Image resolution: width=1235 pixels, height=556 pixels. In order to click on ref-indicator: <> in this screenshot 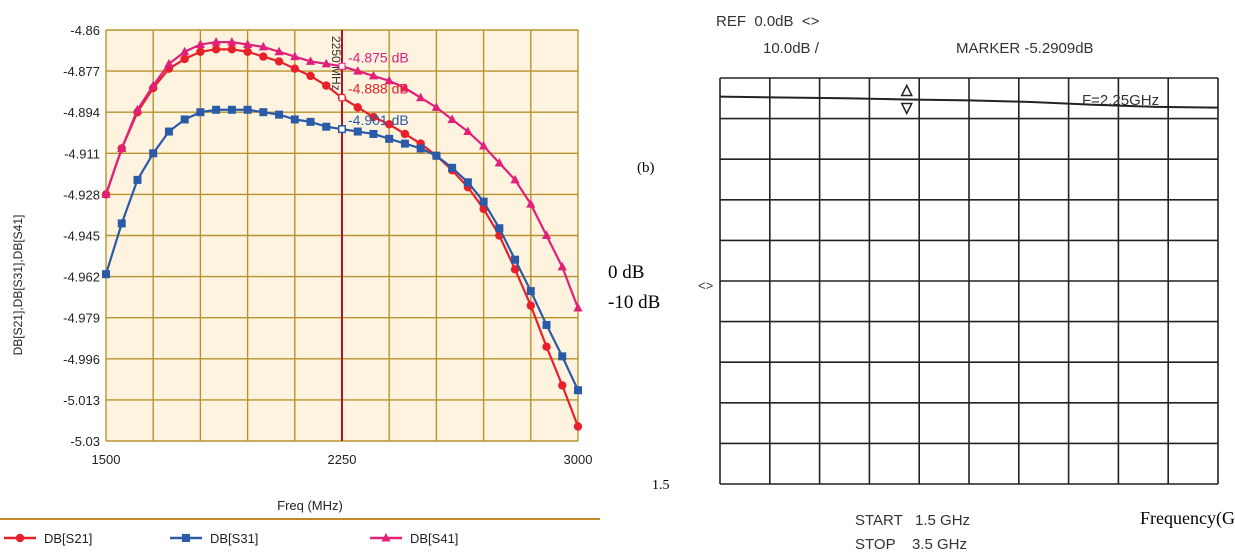, I will do `click(705, 285)`.